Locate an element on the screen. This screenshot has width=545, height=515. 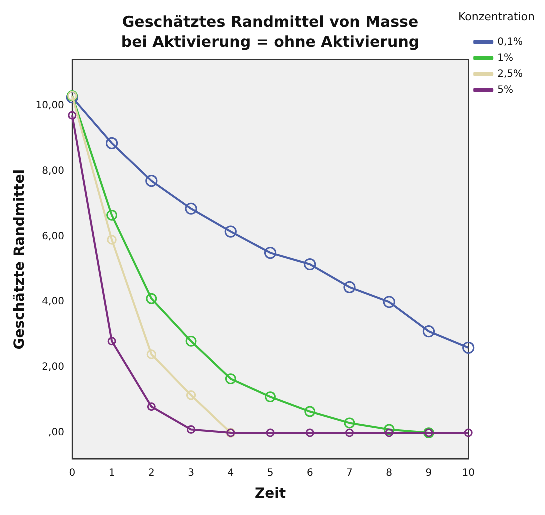
y-tick-label: ,00 is located at coordinates (56, 433).